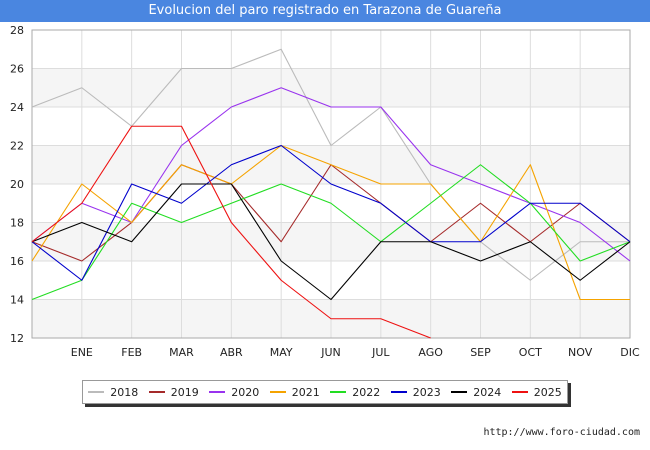  What do you see at coordinates (561, 432) in the screenshot?
I see `source-credit: http://www.foro-ciudad.com` at bounding box center [561, 432].